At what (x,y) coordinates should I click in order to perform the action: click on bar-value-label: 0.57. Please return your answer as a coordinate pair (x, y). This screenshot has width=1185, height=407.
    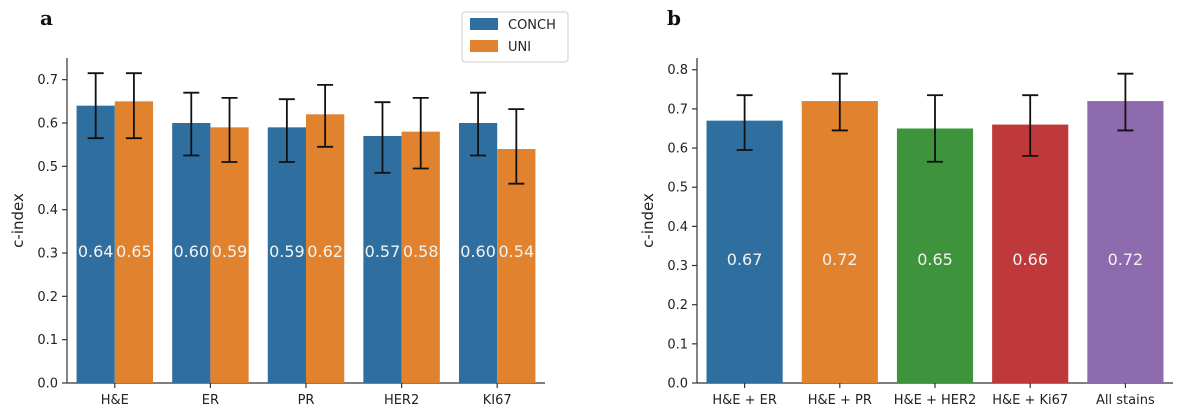
    Looking at the image, I should click on (383, 251).